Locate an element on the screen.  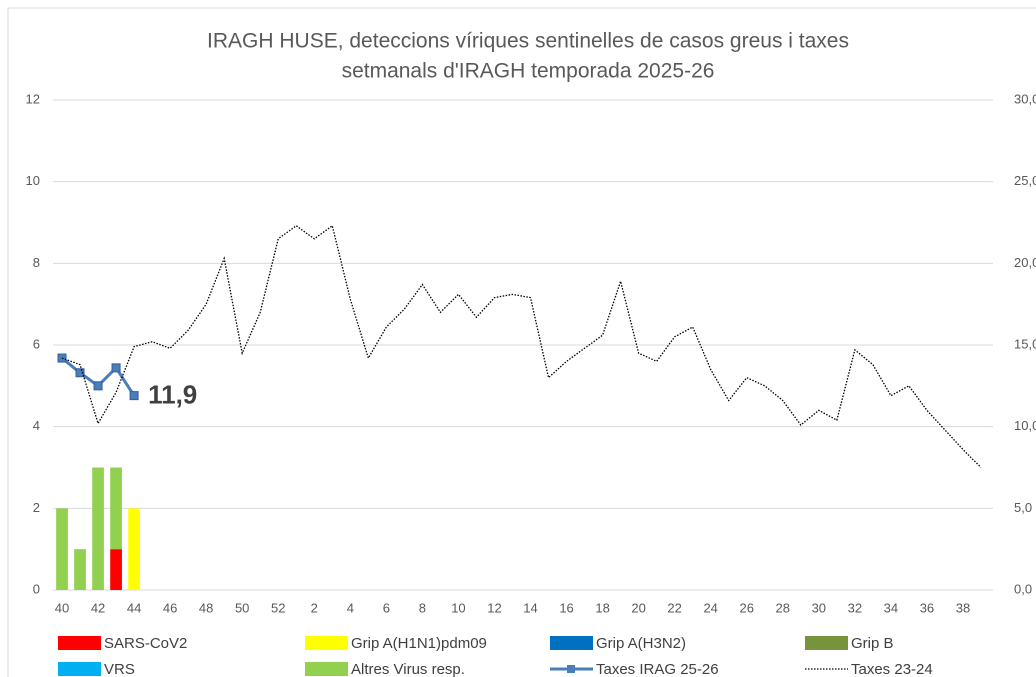
x-tick-label: 30 is located at coordinates (819, 607).